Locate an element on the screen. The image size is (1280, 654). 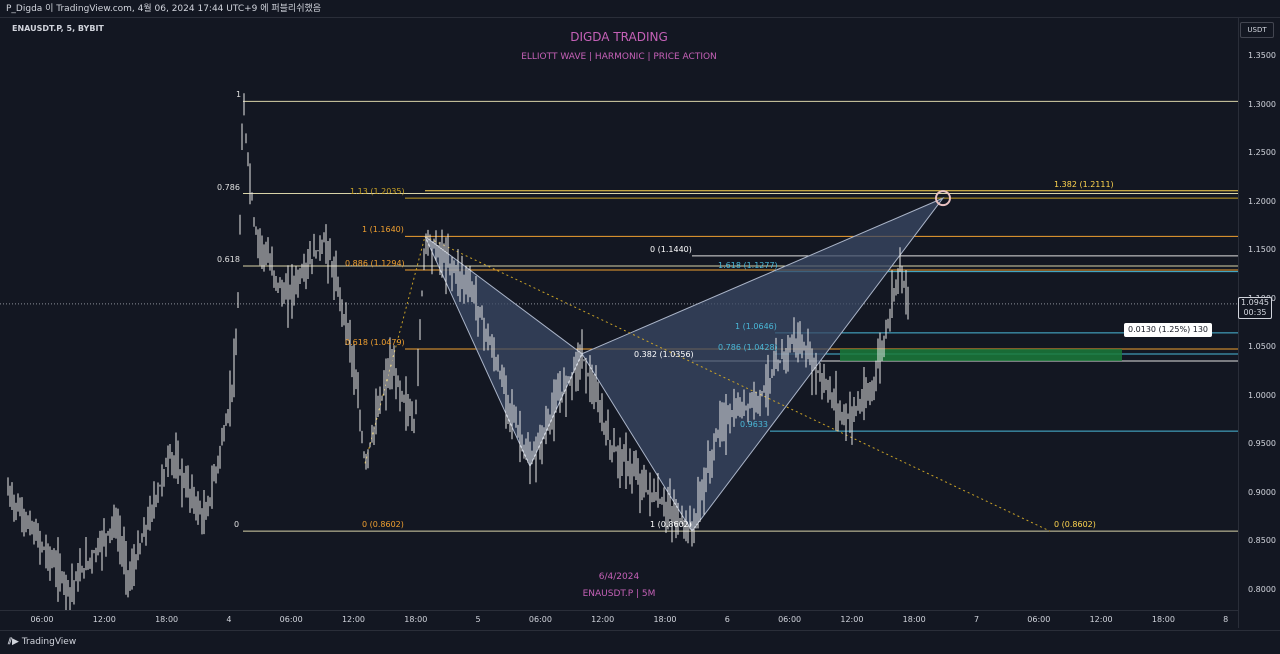
symbol-legend: ENAUSDT.P, 5, BYBIT is located at coordinates (58, 28).